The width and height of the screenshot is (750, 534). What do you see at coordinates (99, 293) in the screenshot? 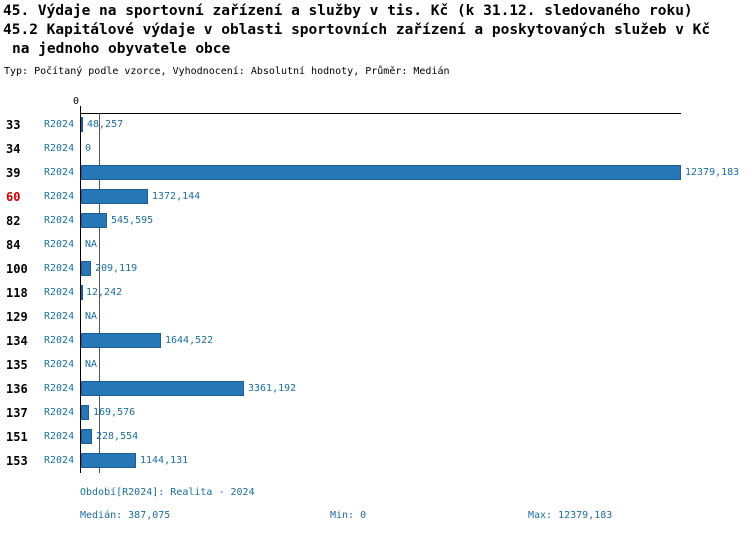
I see `median-reference-line` at bounding box center [99, 293].